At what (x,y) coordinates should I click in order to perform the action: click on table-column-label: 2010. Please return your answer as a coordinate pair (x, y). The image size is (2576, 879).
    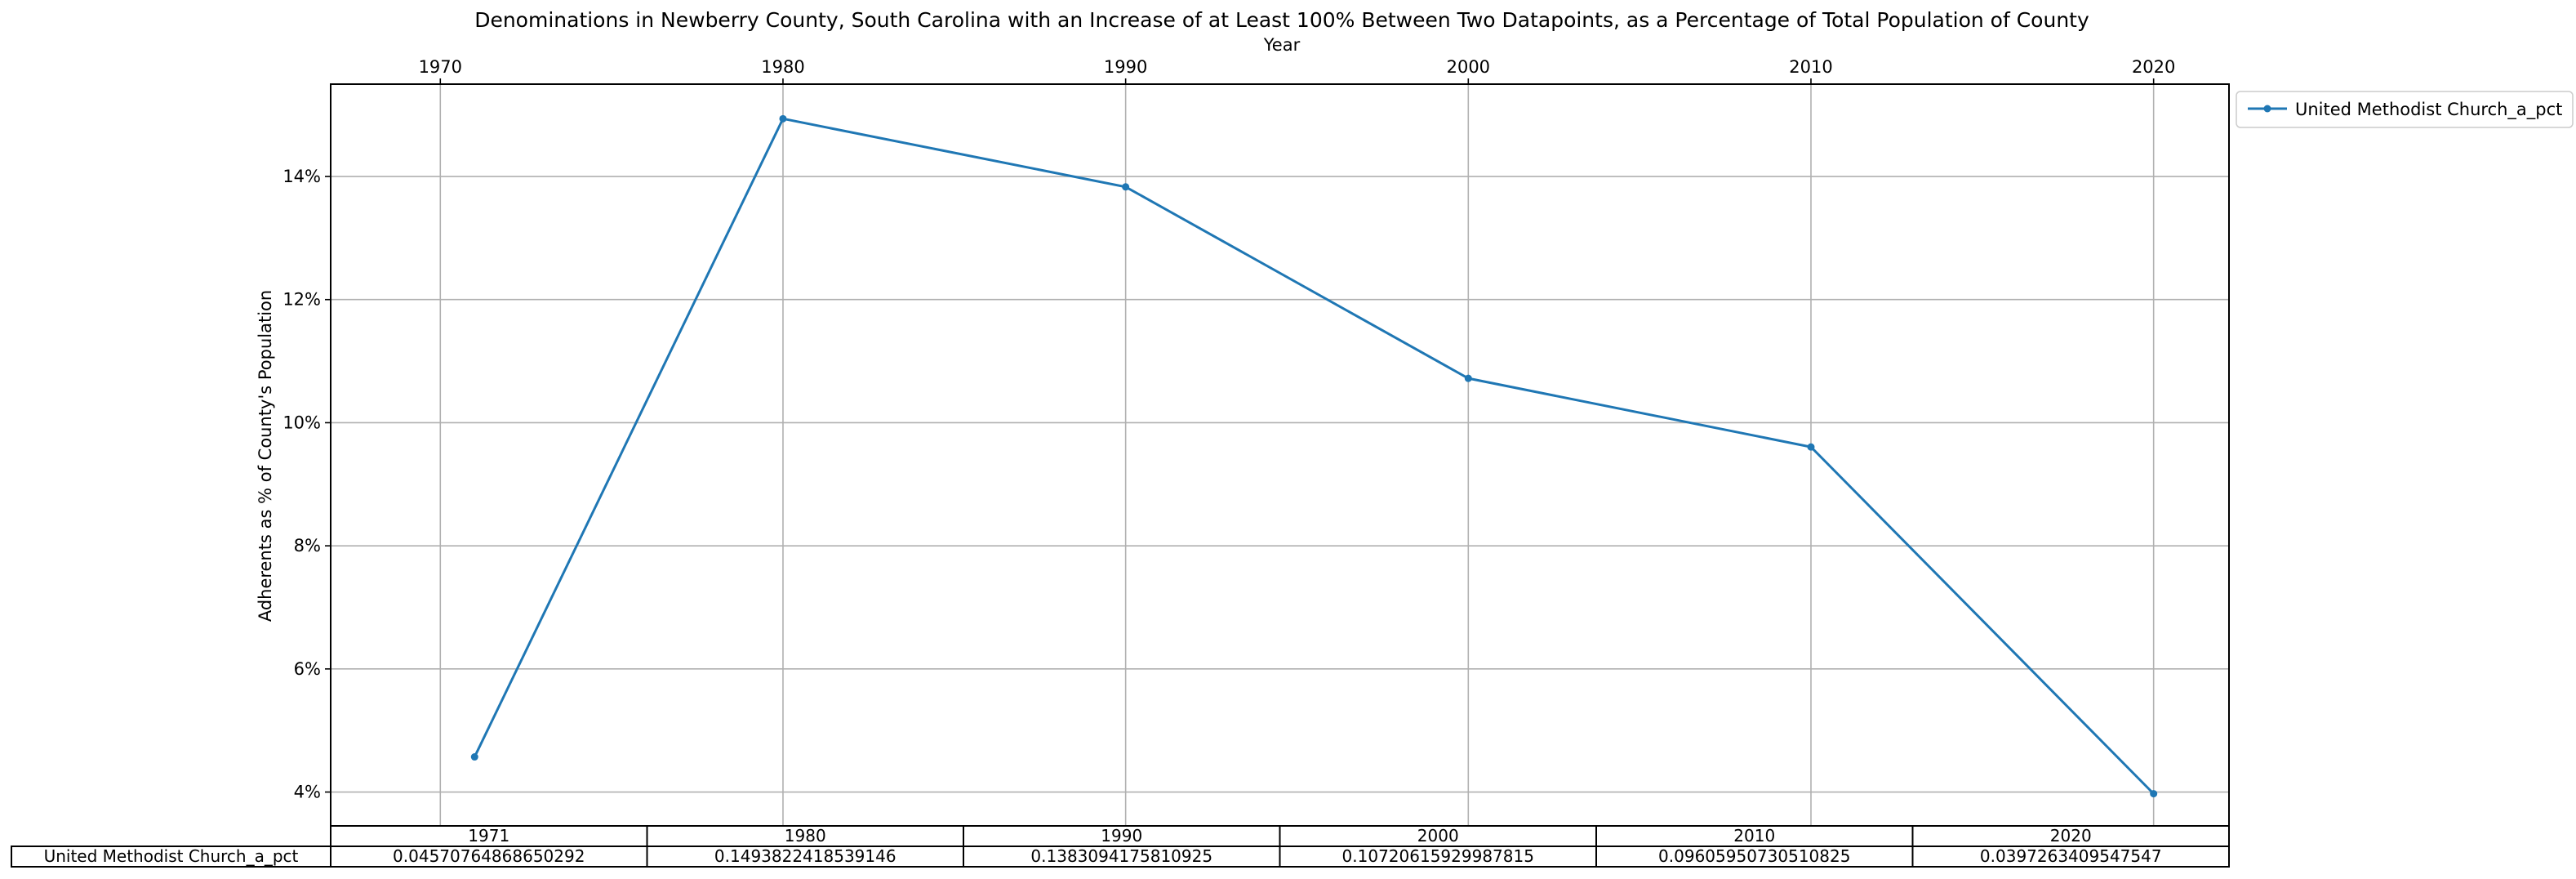
    Looking at the image, I should click on (1754, 836).